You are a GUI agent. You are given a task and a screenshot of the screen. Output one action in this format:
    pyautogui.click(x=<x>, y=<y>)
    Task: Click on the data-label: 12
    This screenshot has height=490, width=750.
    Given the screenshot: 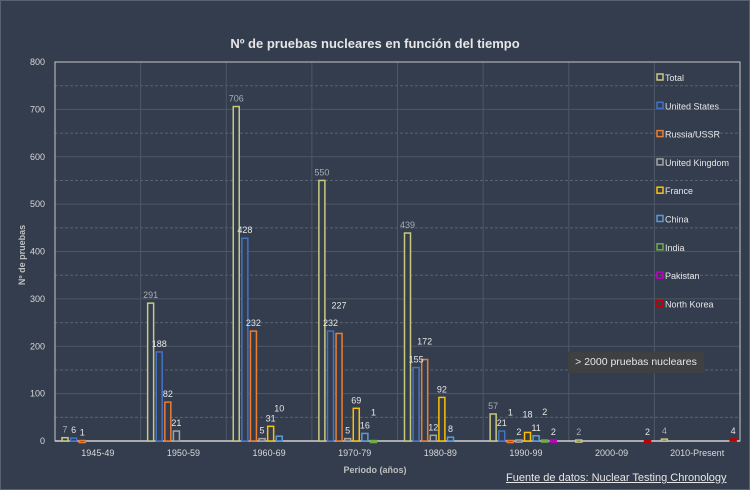 What is the action you would take?
    pyautogui.click(x=433, y=427)
    